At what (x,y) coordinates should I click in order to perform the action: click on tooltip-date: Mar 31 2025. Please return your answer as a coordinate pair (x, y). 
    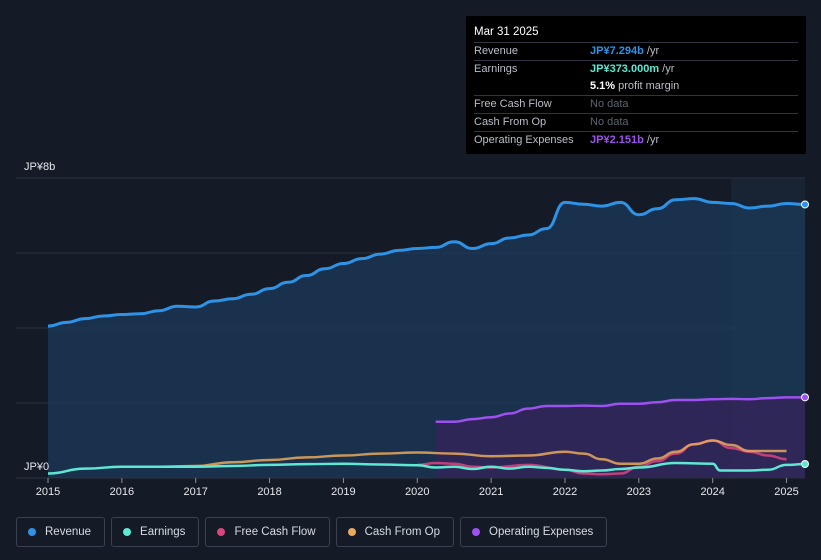
    Looking at the image, I should click on (506, 32).